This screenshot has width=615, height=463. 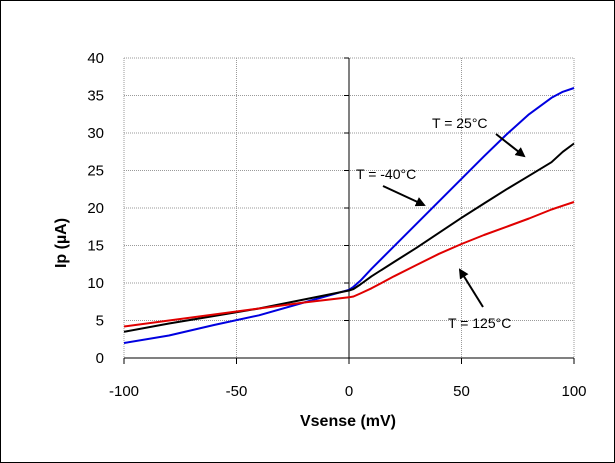 What do you see at coordinates (479, 323) in the screenshot?
I see `annotation-t125: T = 125°C` at bounding box center [479, 323].